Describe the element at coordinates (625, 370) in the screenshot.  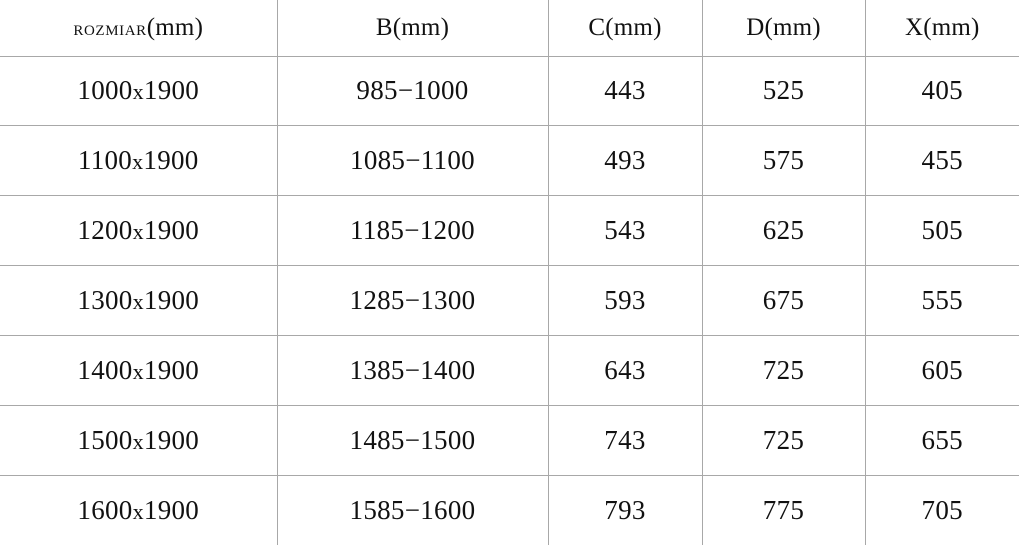
I see `cell-c: 643` at that location.